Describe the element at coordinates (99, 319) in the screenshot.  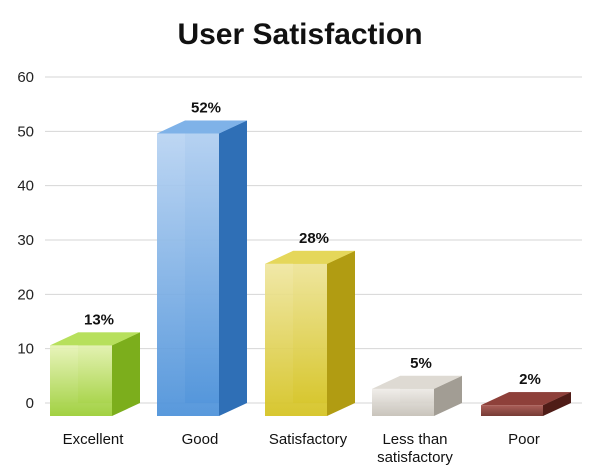
I see `data-label-0: 13%` at that location.